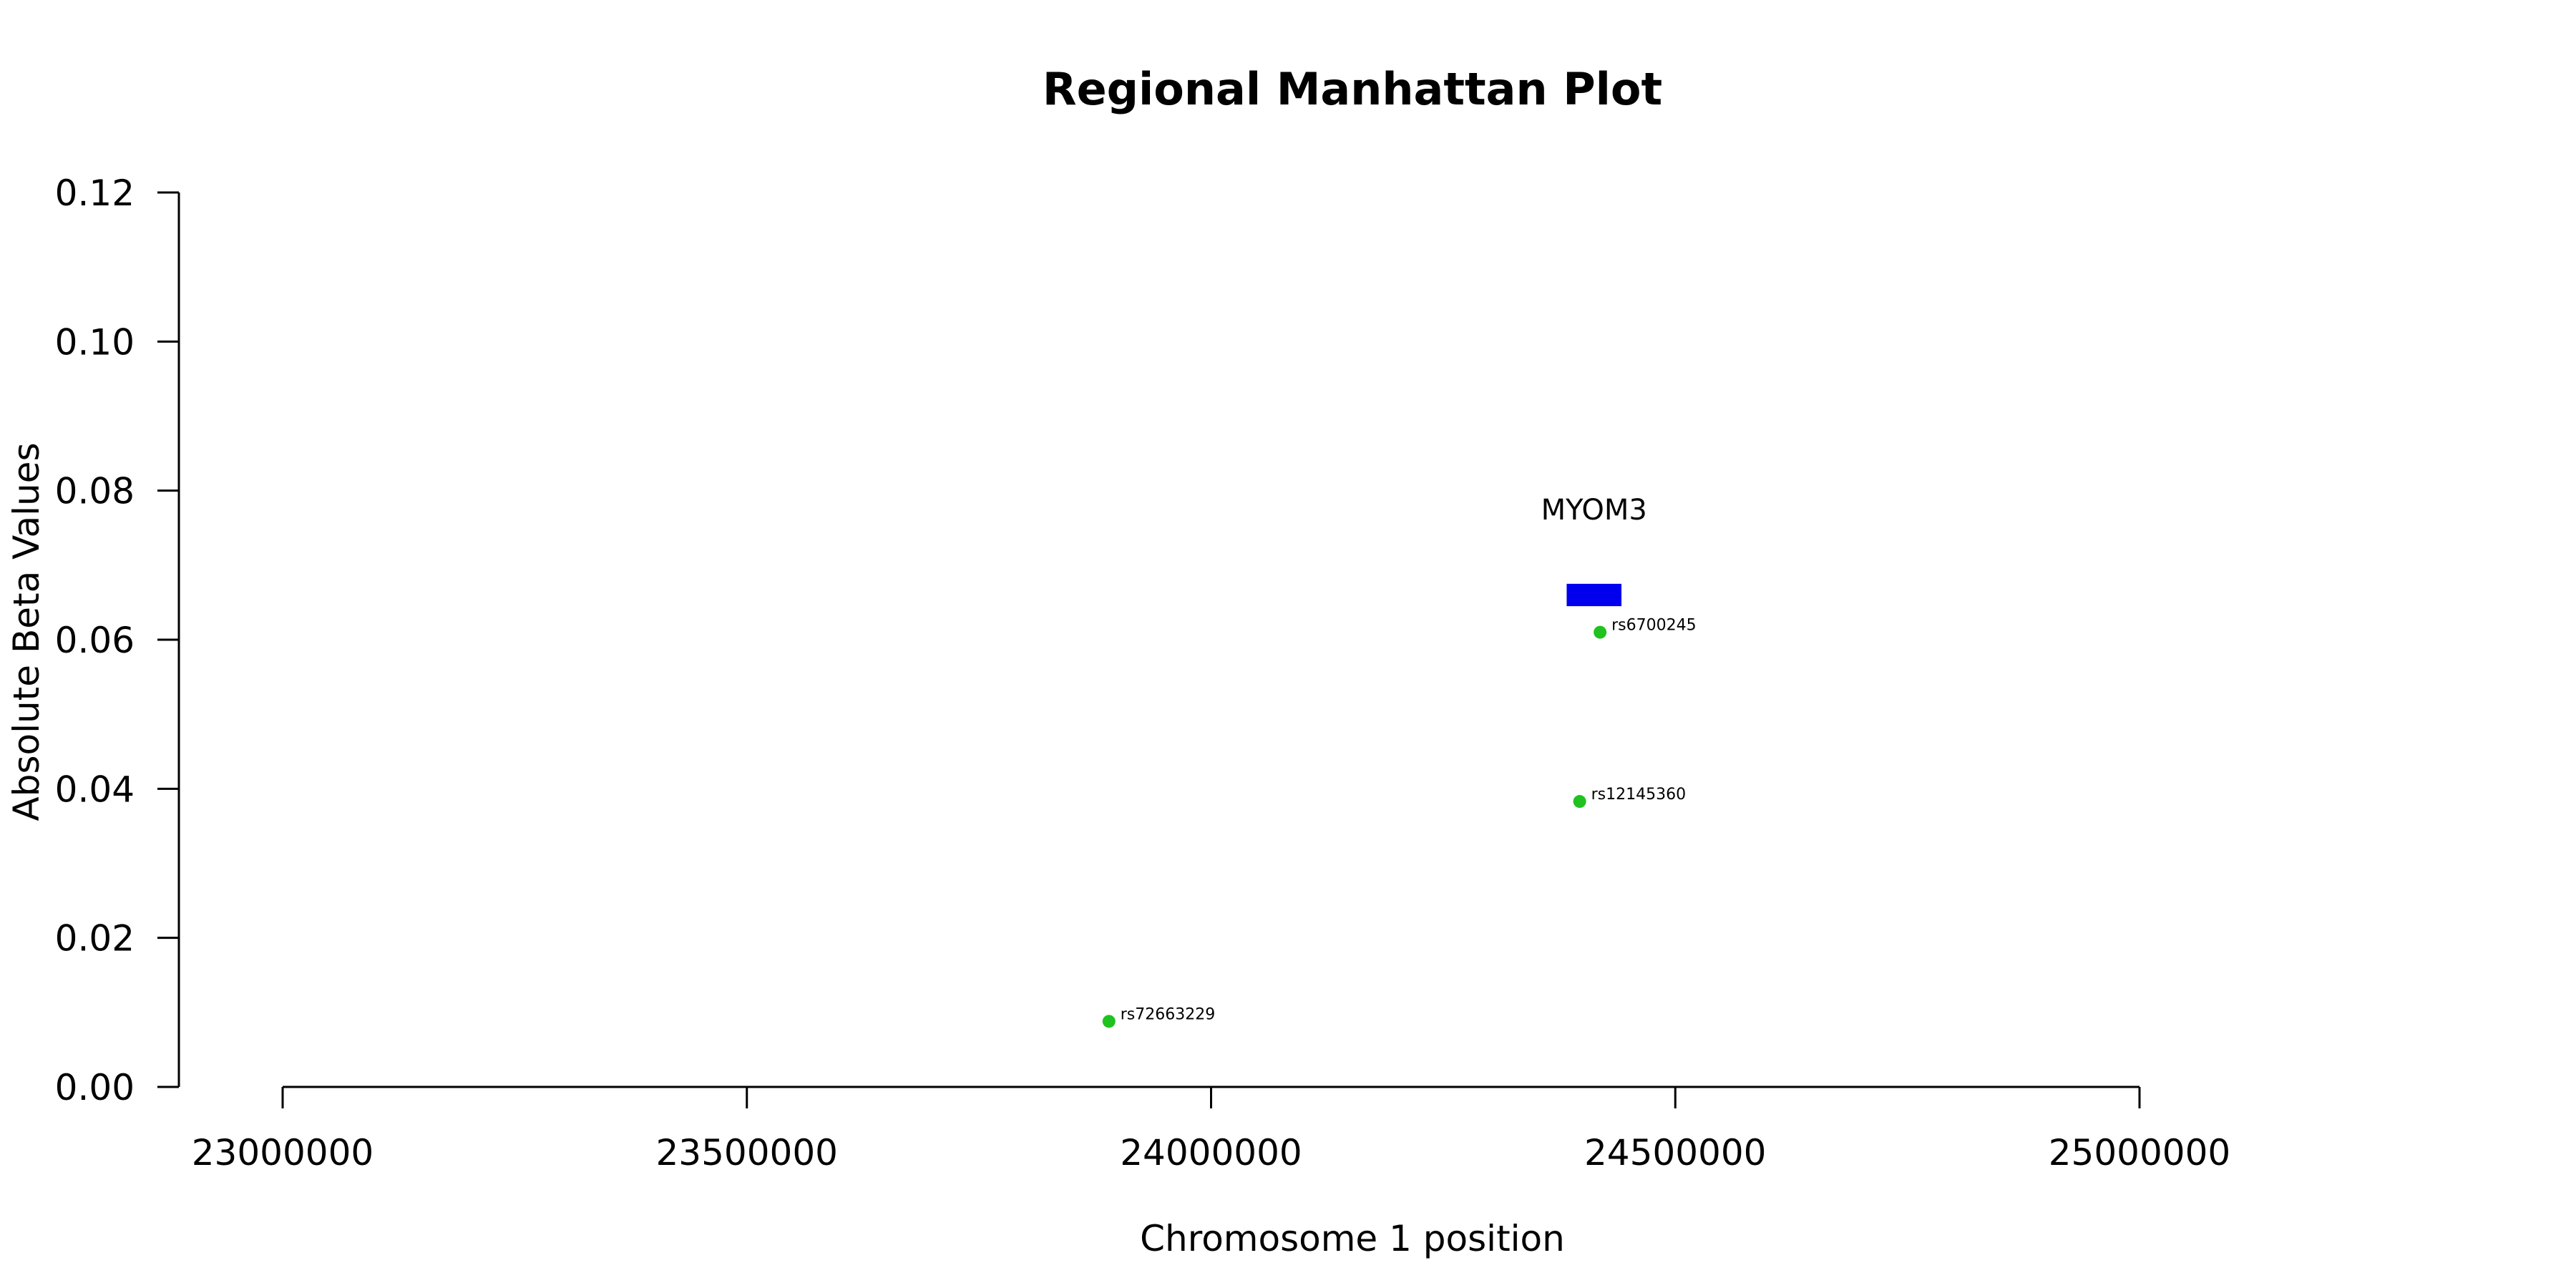  I want to click on x-tick-label: 23500000, so click(747, 1153).